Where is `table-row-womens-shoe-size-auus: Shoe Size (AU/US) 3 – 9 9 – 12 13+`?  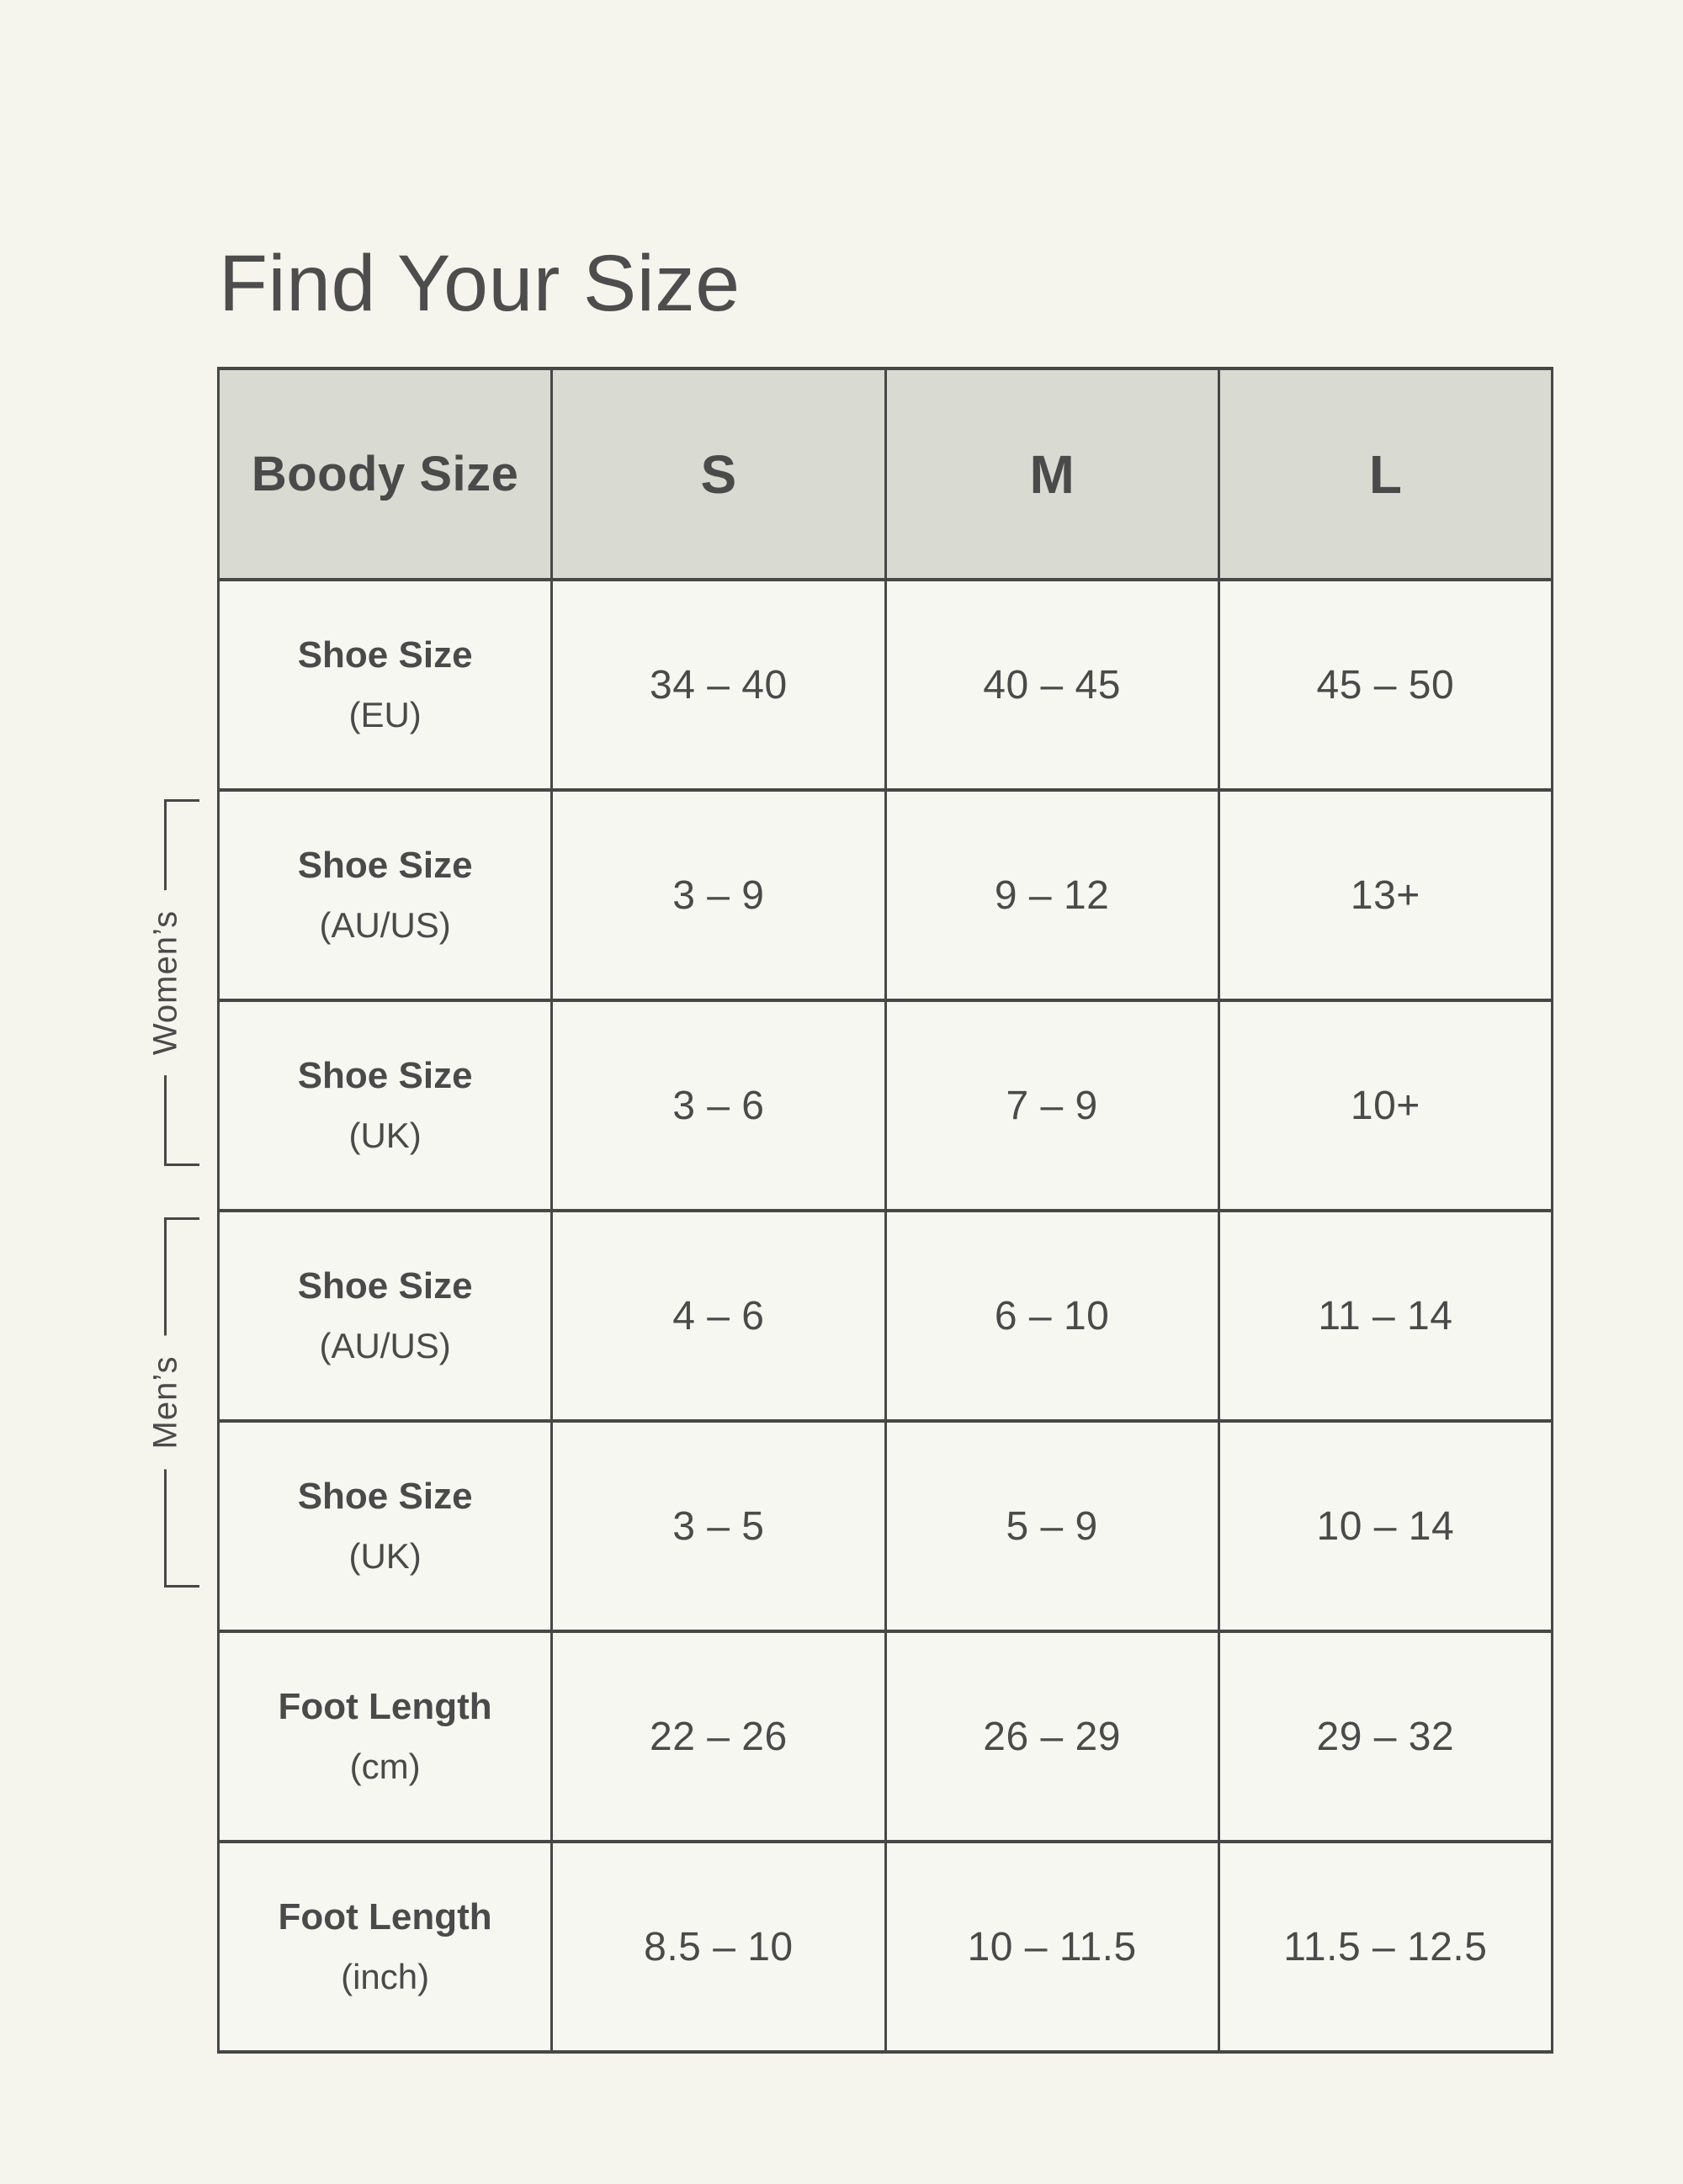 table-row-womens-shoe-size-auus: Shoe Size (AU/US) 3 – 9 9 – 12 13+ is located at coordinates (885, 895).